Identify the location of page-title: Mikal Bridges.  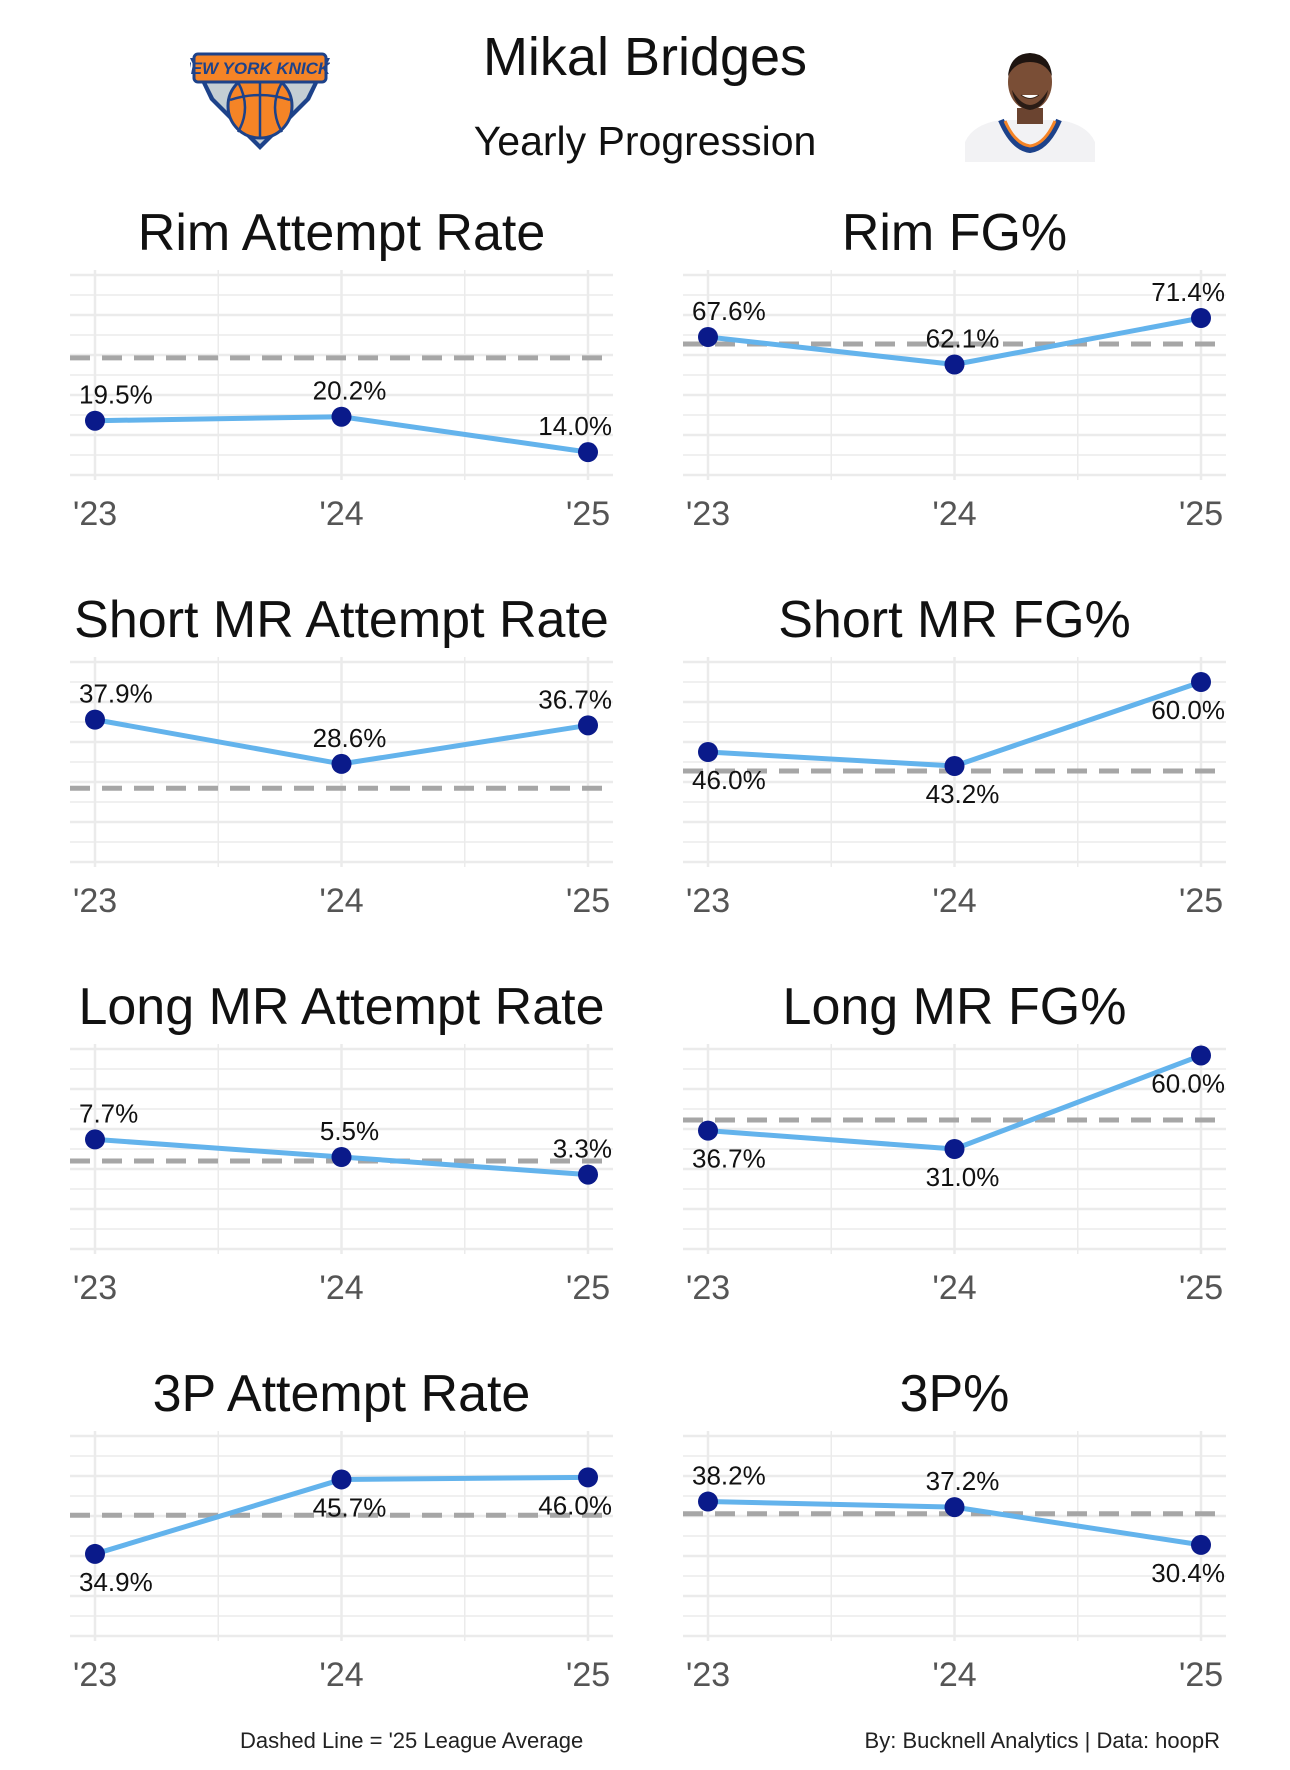
(645, 57).